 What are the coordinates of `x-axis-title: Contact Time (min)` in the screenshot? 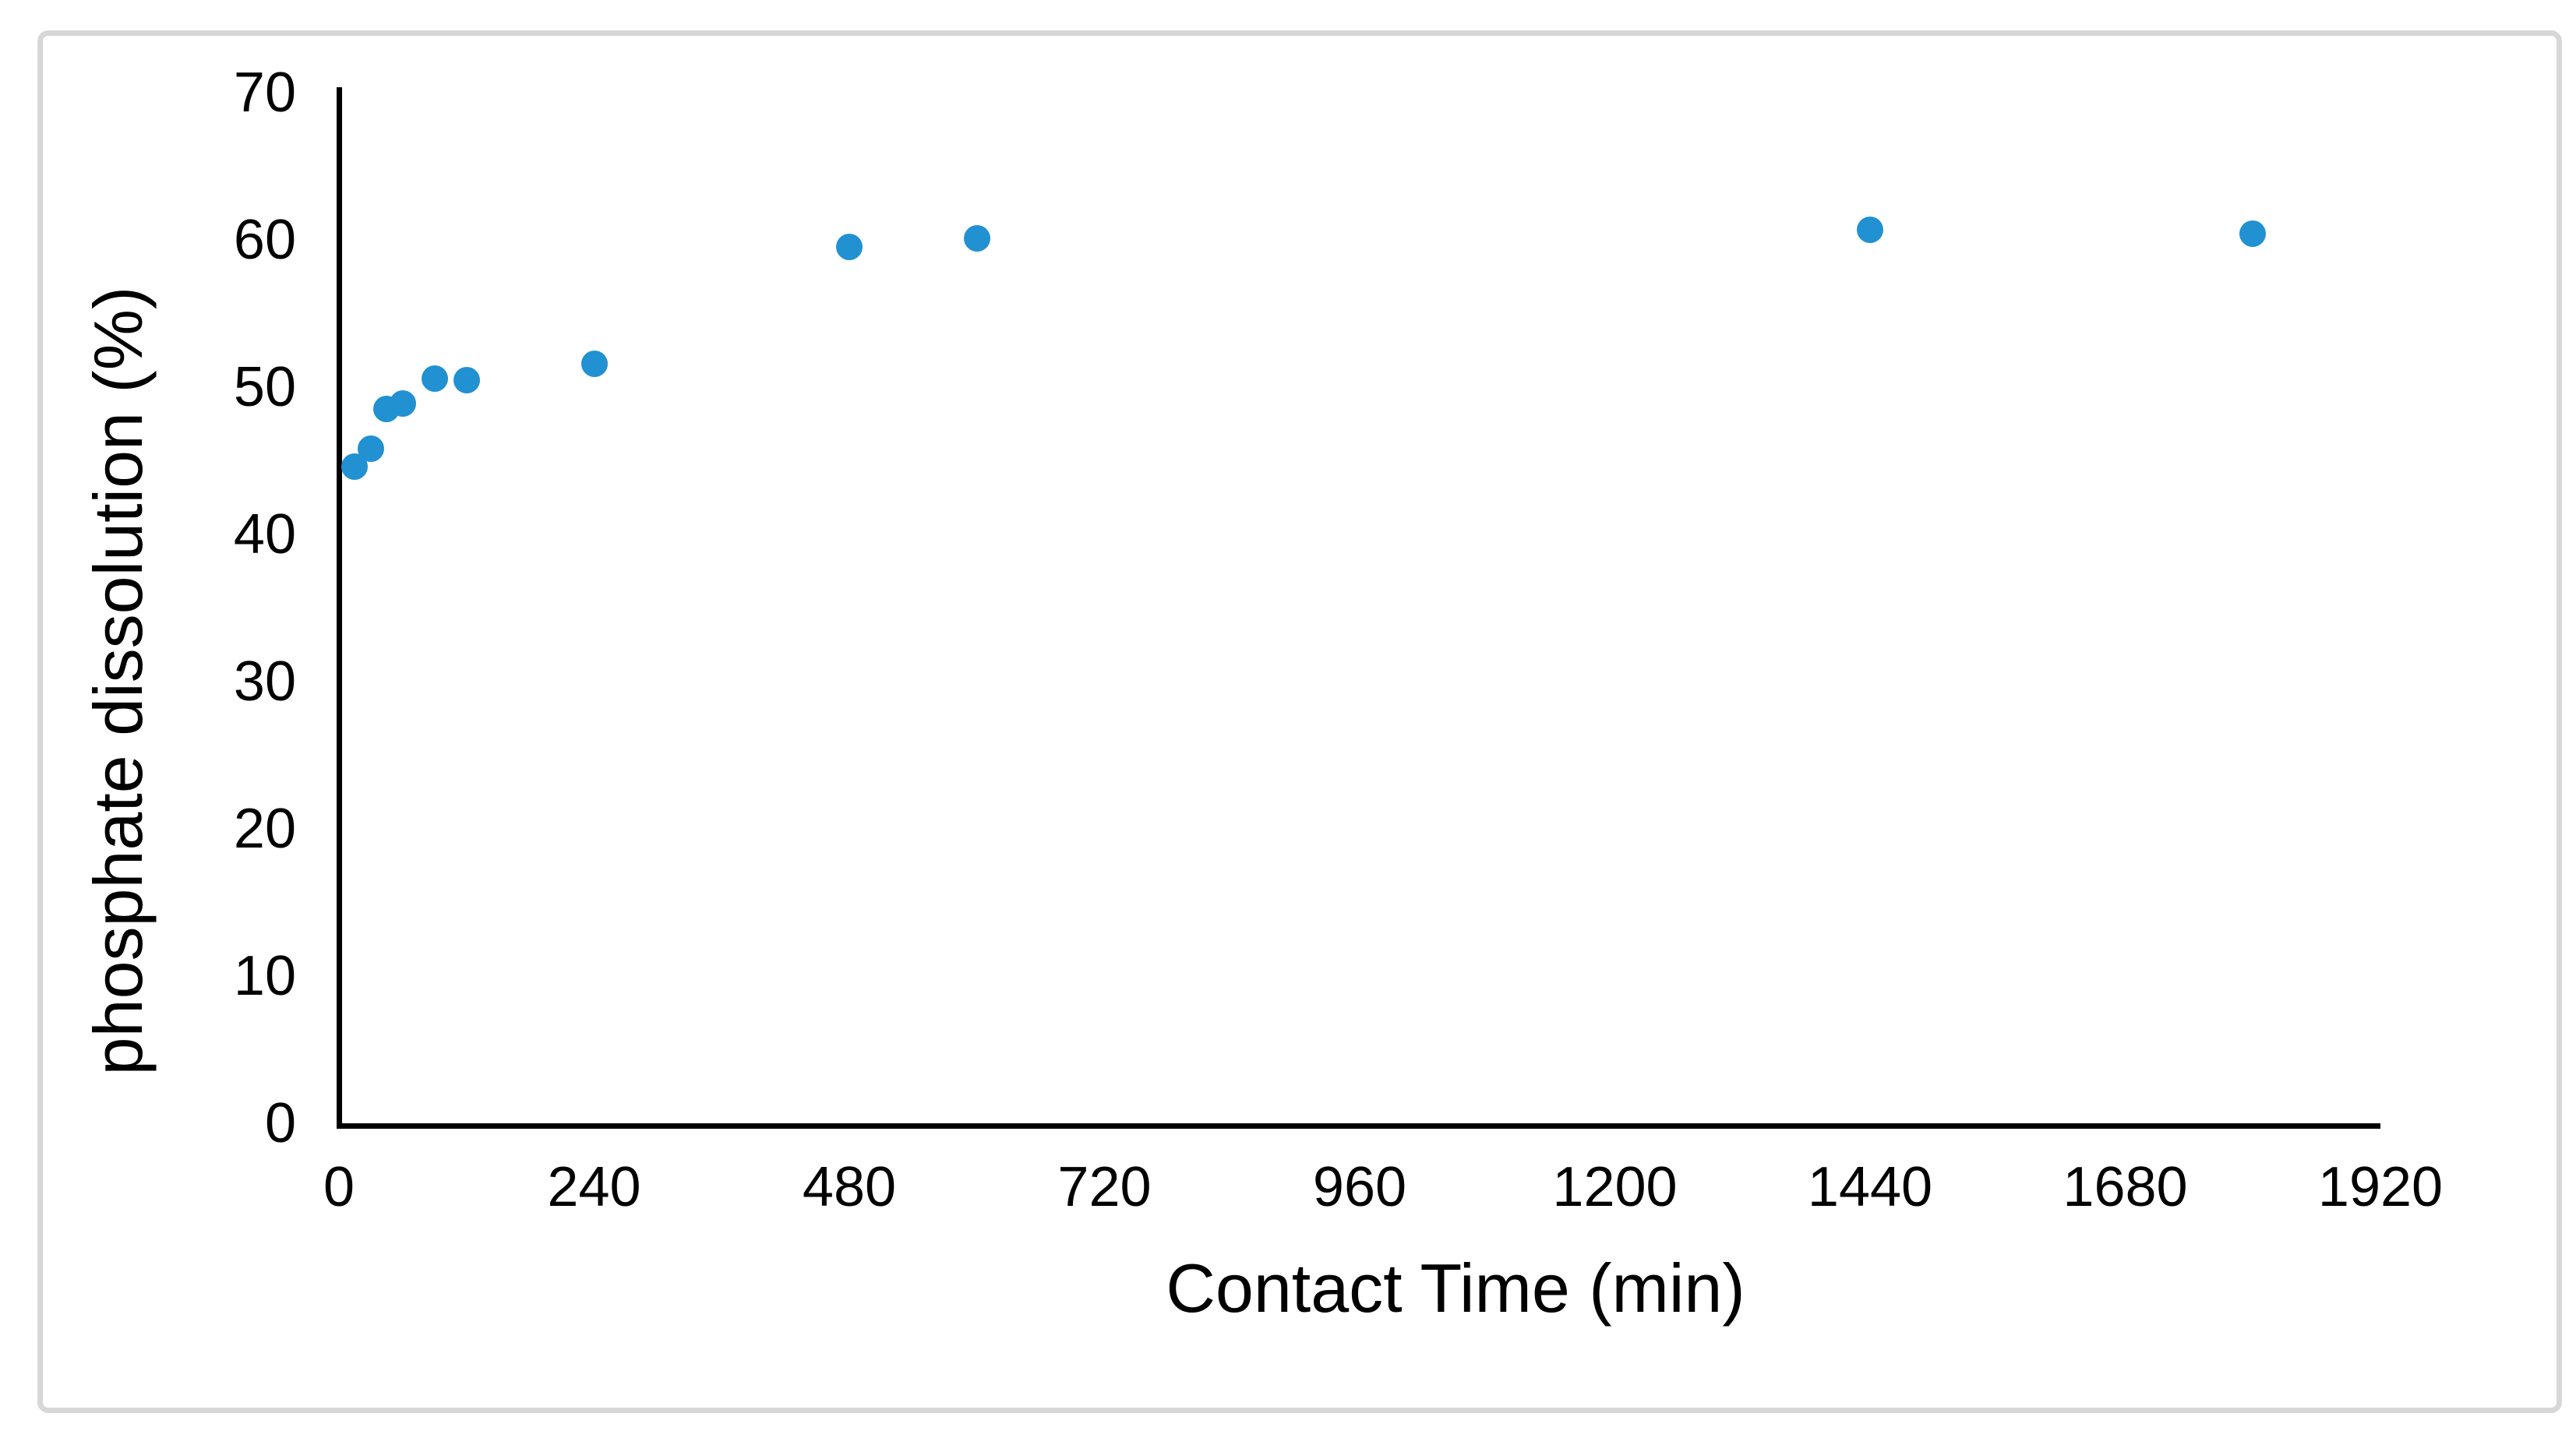 It's located at (1455, 1288).